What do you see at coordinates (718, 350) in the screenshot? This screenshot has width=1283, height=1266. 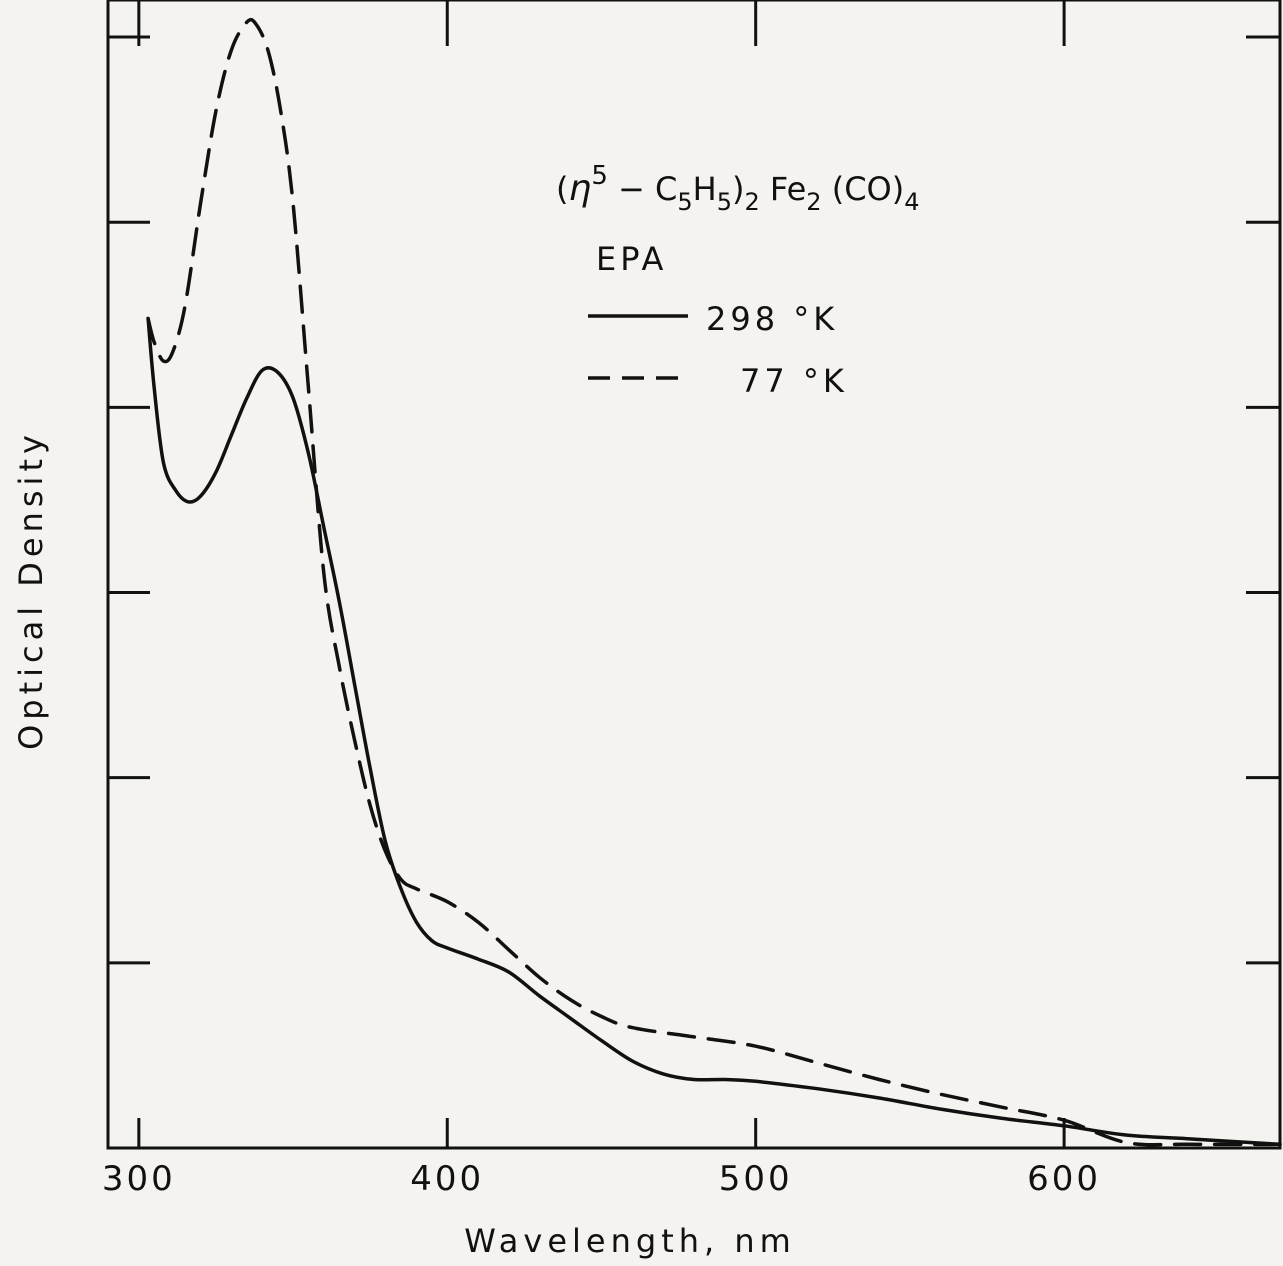 I see `legend: 298 °K 77 °K` at bounding box center [718, 350].